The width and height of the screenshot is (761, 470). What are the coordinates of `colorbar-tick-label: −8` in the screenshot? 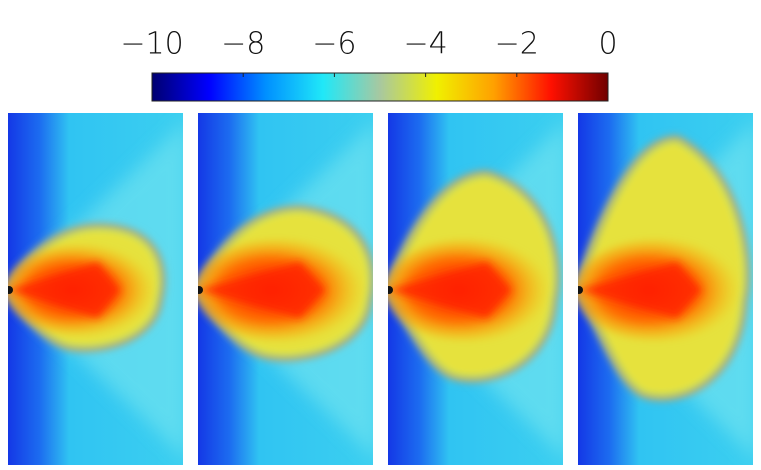 It's located at (243, 44).